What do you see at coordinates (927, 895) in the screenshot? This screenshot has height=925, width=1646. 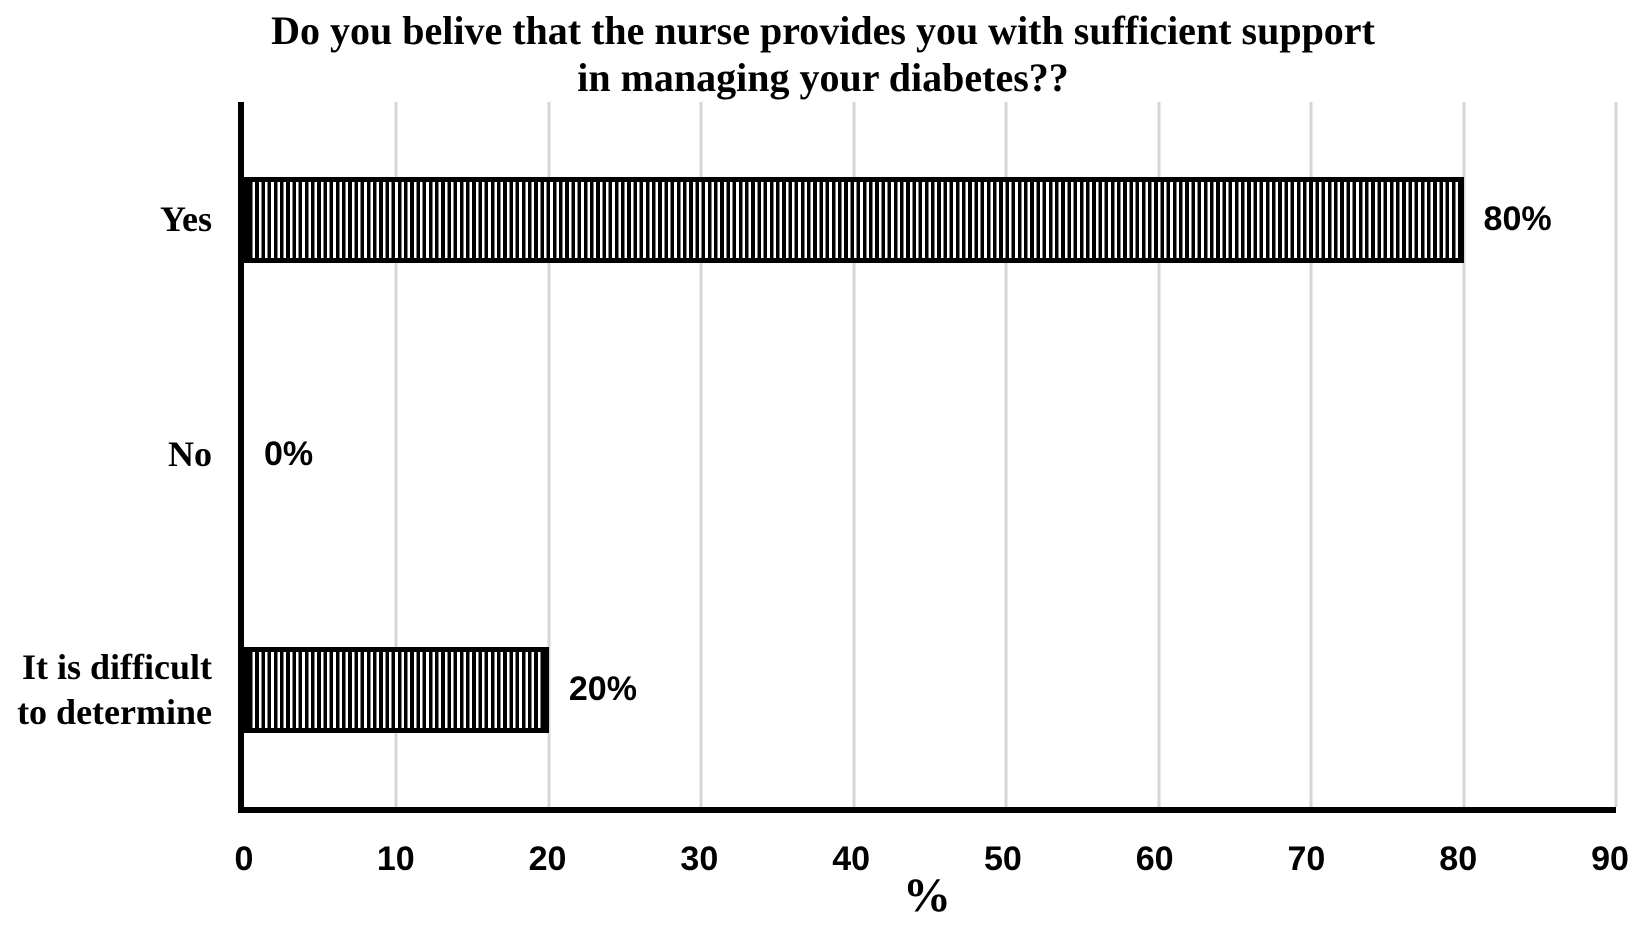 I see `x-axis-title: %` at bounding box center [927, 895].